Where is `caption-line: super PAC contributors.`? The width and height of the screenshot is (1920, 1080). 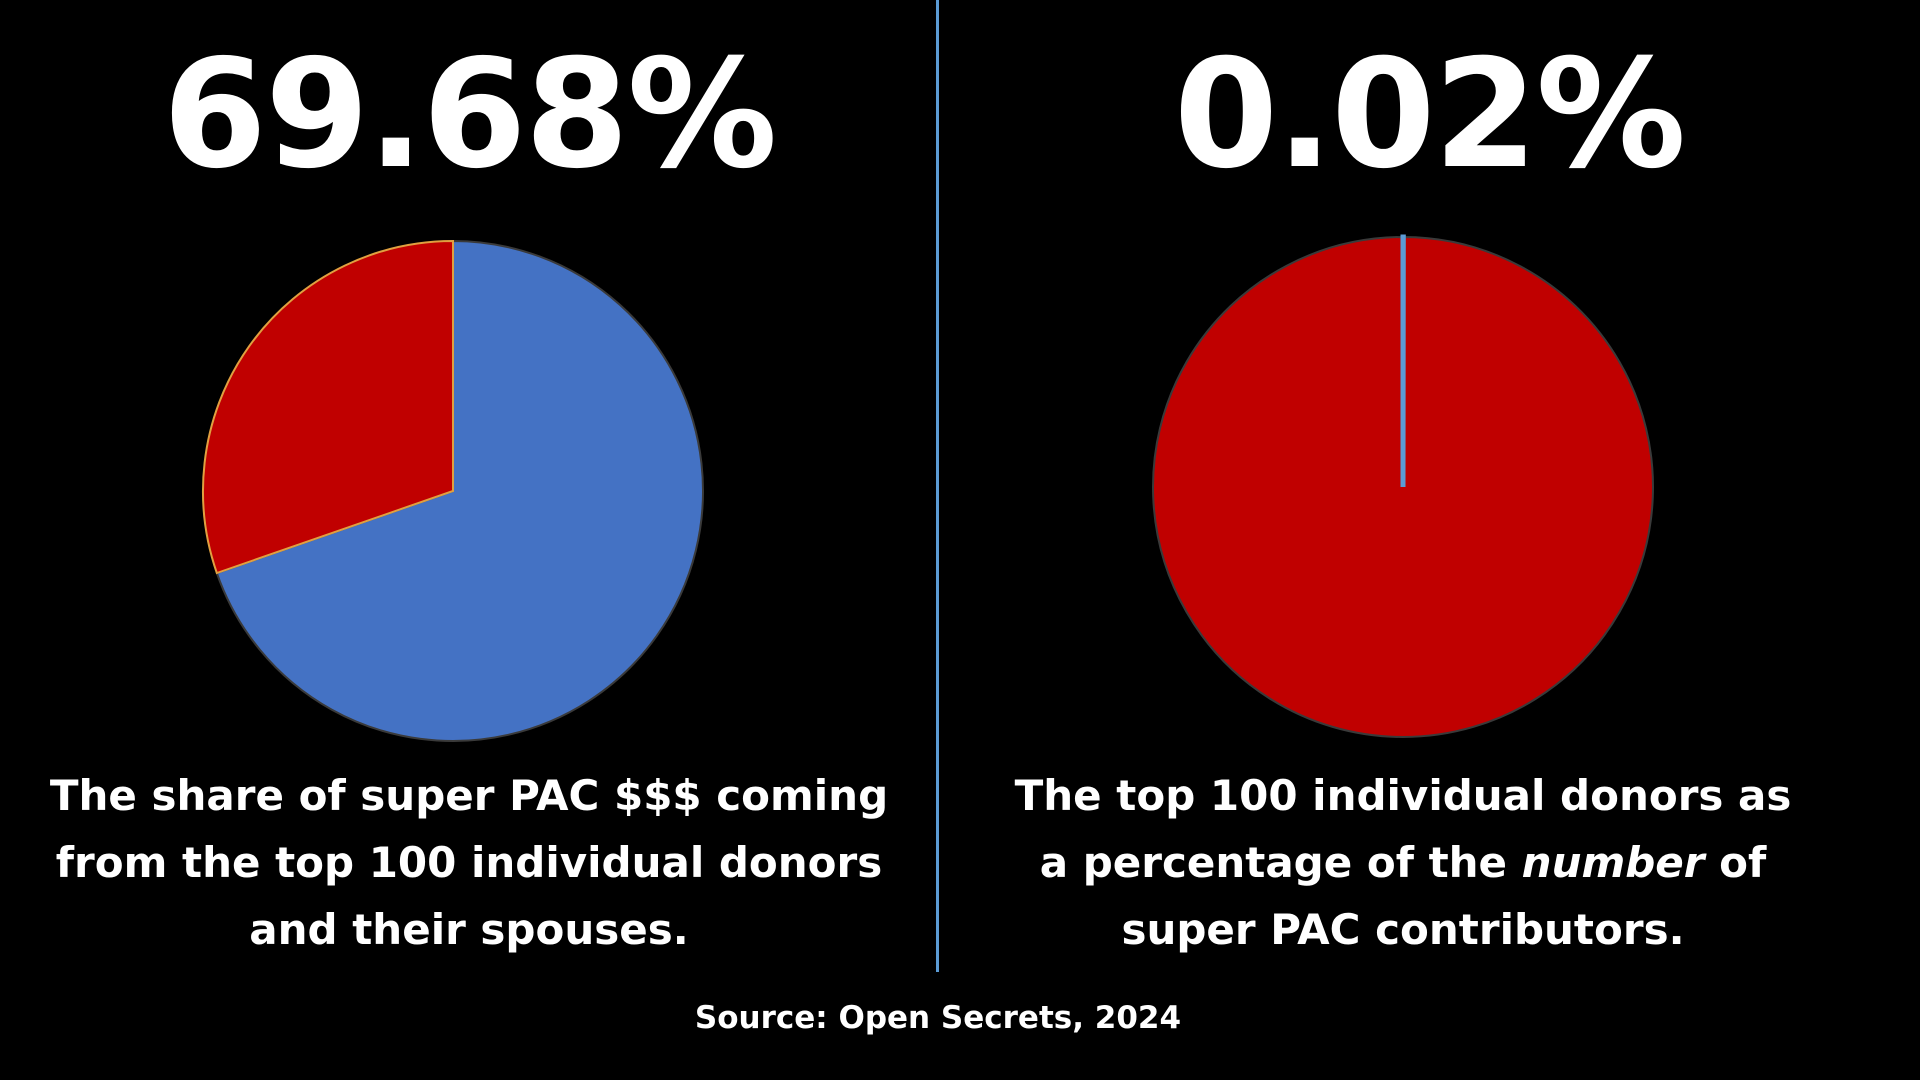 caption-line: super PAC contributors. is located at coordinates (1403, 929).